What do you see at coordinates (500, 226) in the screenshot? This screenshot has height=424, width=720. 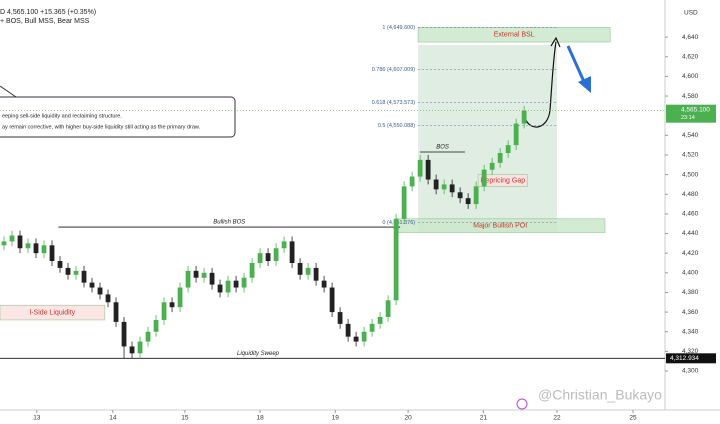 I see `zone-label: Major Bullish POI` at bounding box center [500, 226].